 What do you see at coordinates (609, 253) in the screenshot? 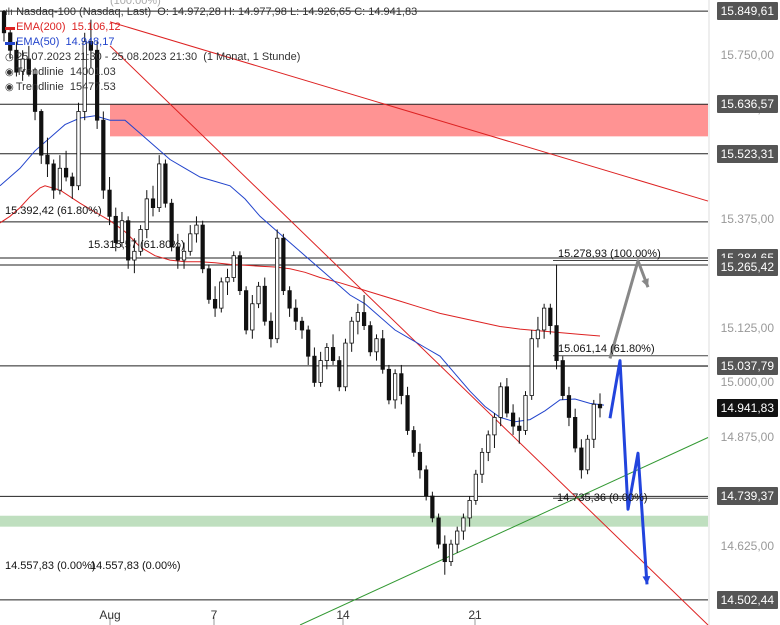
I see `fib-level-label: 15.278,93 (100.00%)` at bounding box center [609, 253].